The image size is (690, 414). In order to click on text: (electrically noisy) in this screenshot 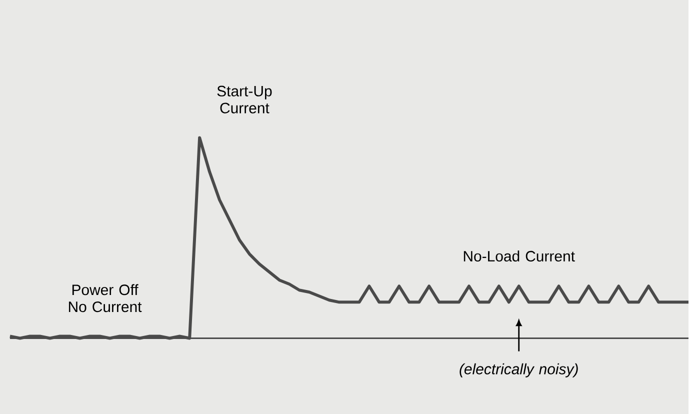, I will do `click(519, 370)`.